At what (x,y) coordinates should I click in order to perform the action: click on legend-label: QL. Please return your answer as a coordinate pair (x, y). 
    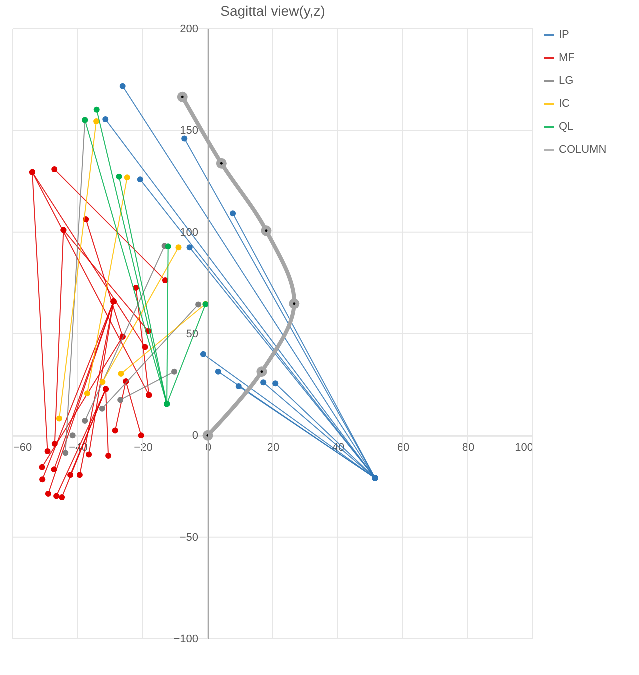
    Looking at the image, I should click on (566, 127).